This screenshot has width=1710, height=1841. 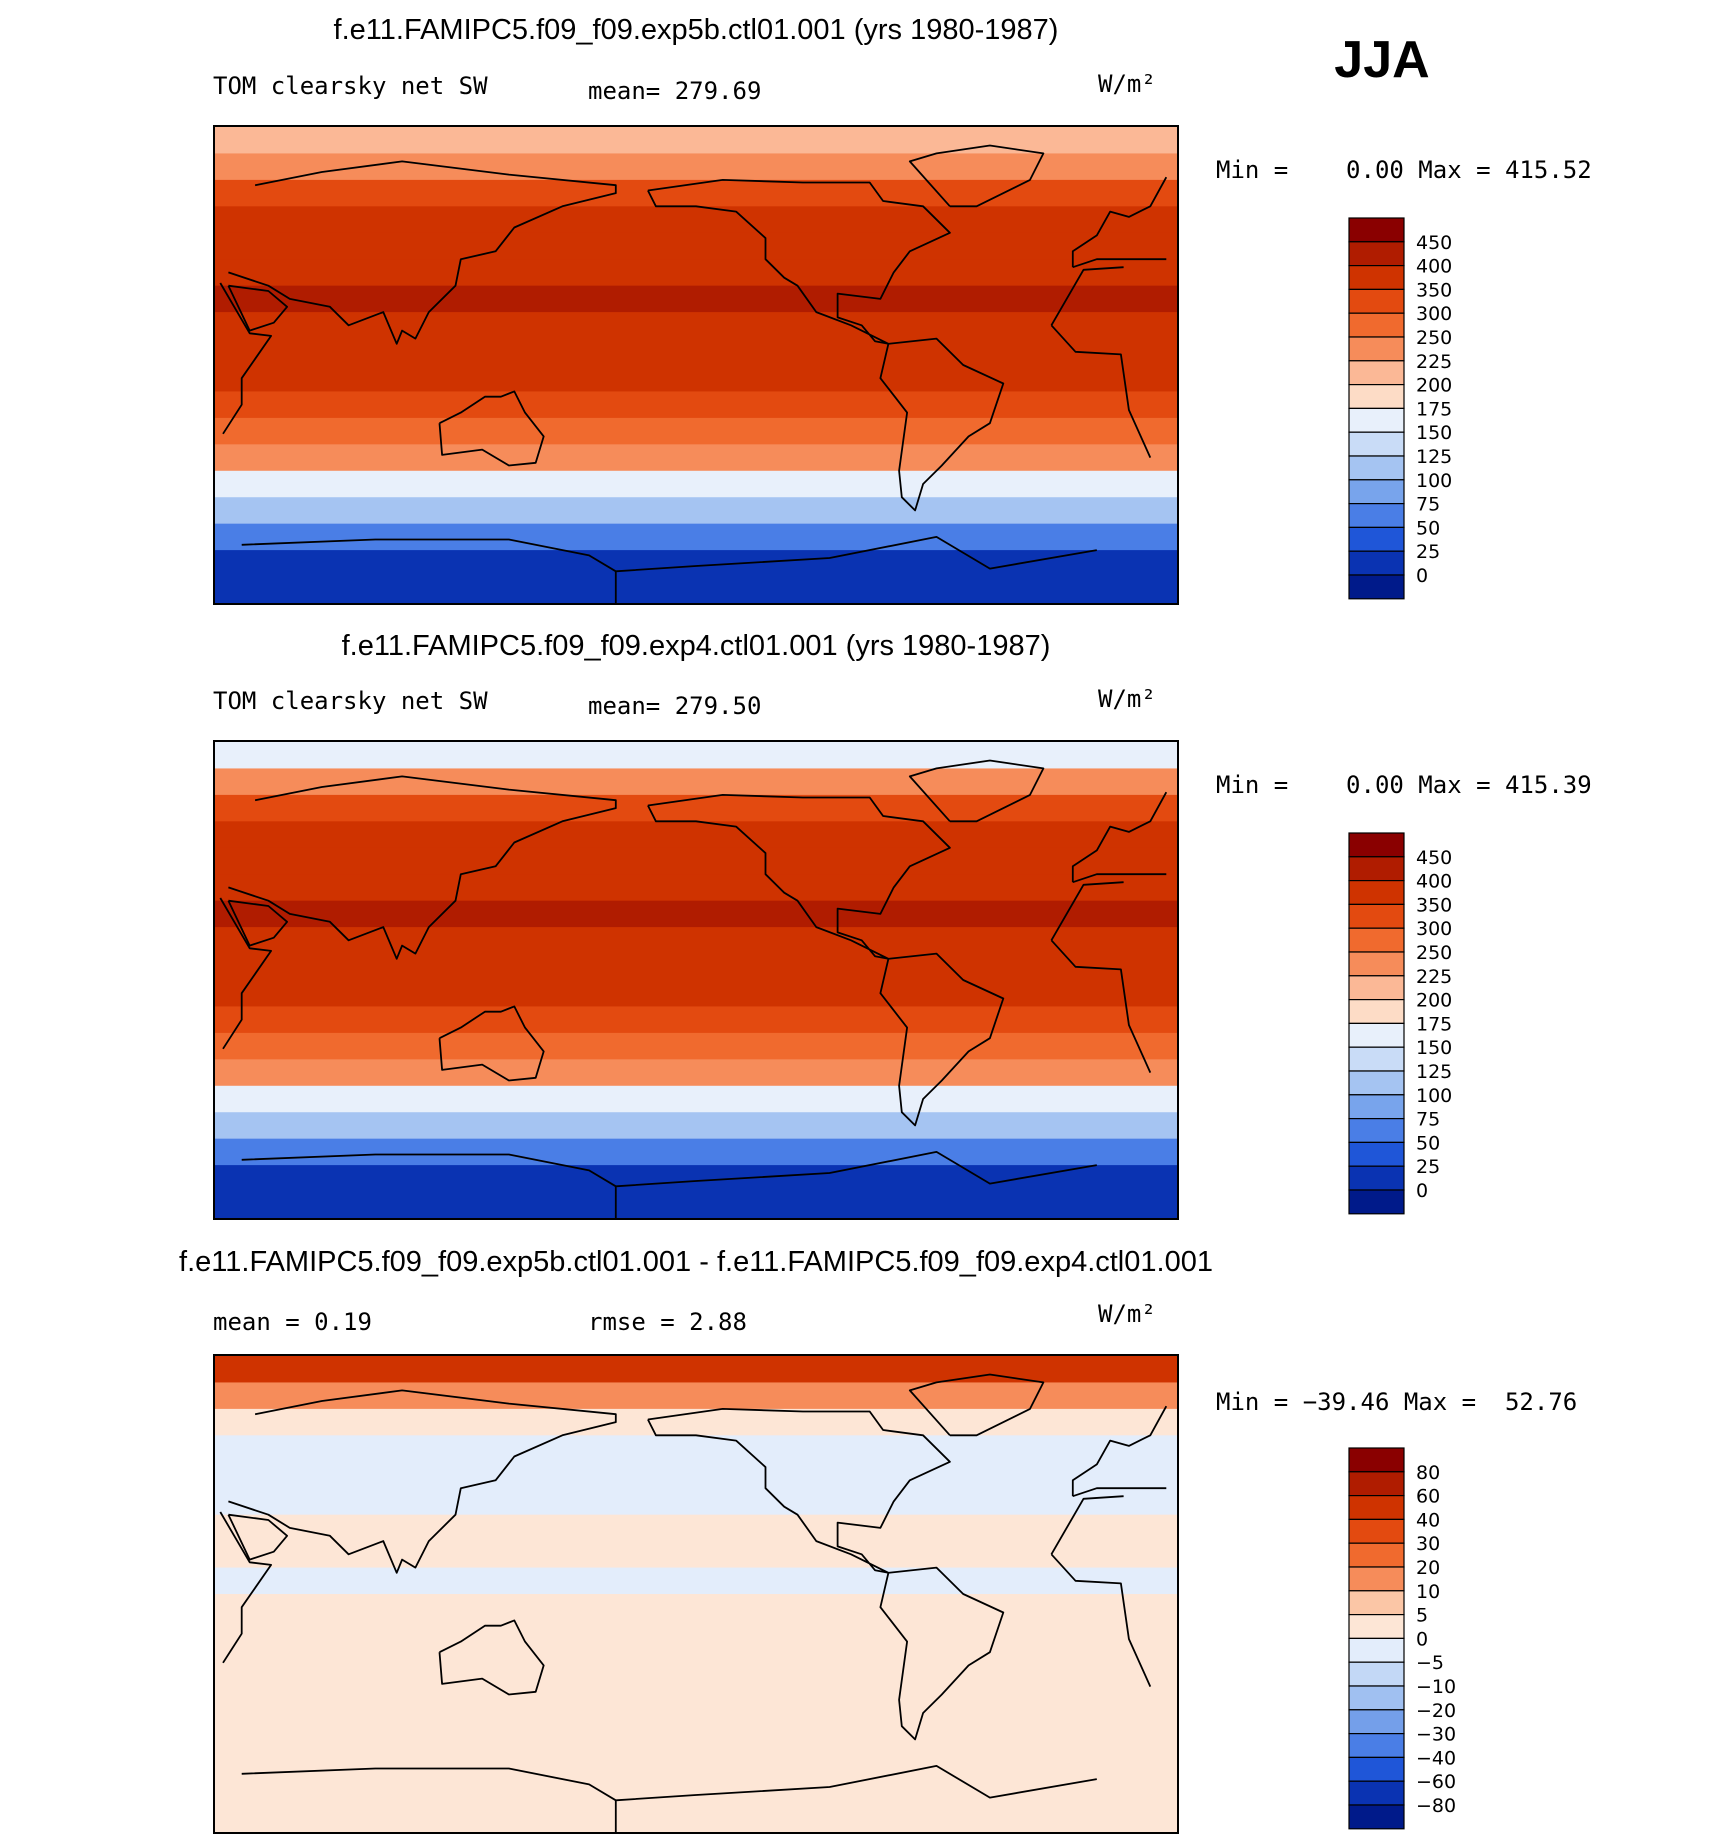 I want to click on colorbar-tick-label: 300, so click(x=1434, y=929).